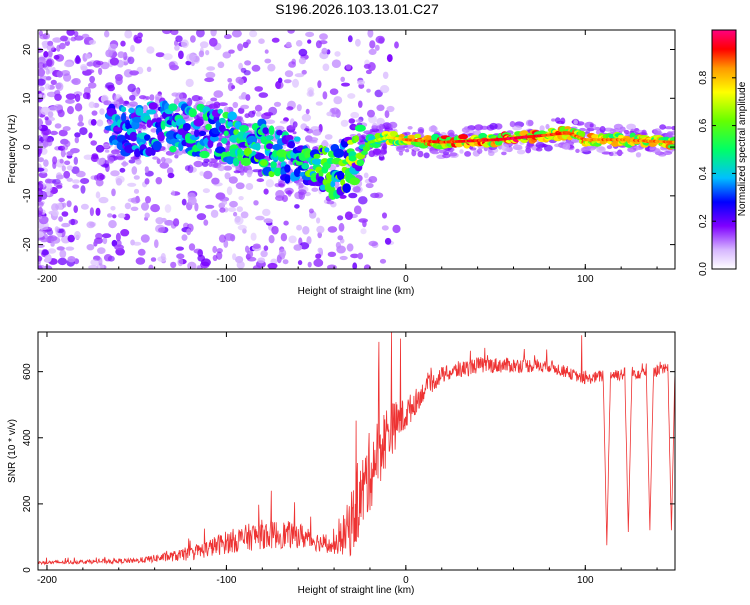  What do you see at coordinates (27, 147) in the screenshot?
I see `y-tick-label: 0` at bounding box center [27, 147].